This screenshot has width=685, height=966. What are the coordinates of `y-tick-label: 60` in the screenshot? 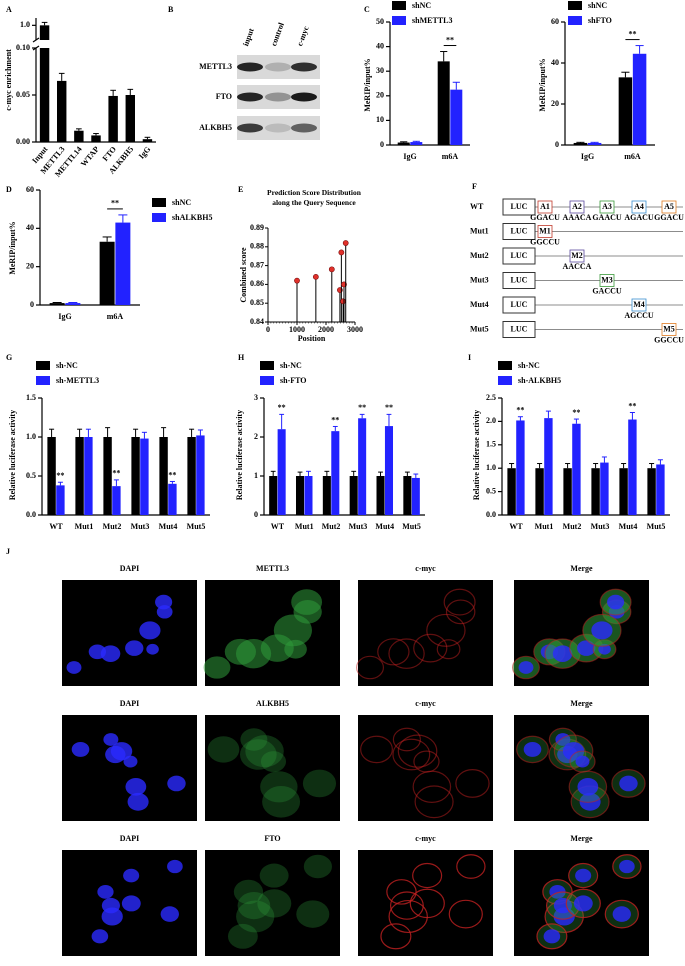 It's located at (30, 189).